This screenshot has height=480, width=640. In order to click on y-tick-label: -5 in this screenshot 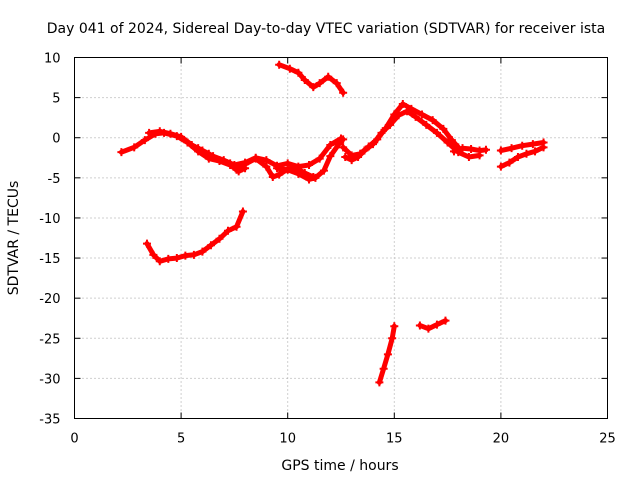, I will do `click(54, 179)`.